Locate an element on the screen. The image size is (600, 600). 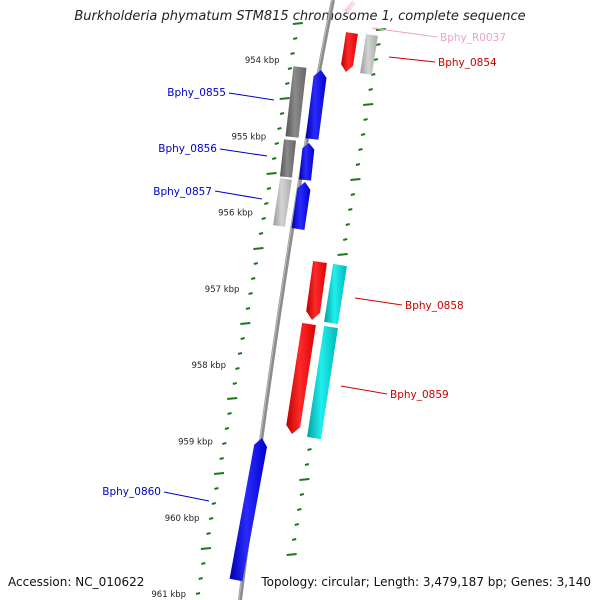
gene-label: Bphy_0856 is located at coordinates (187, 149).